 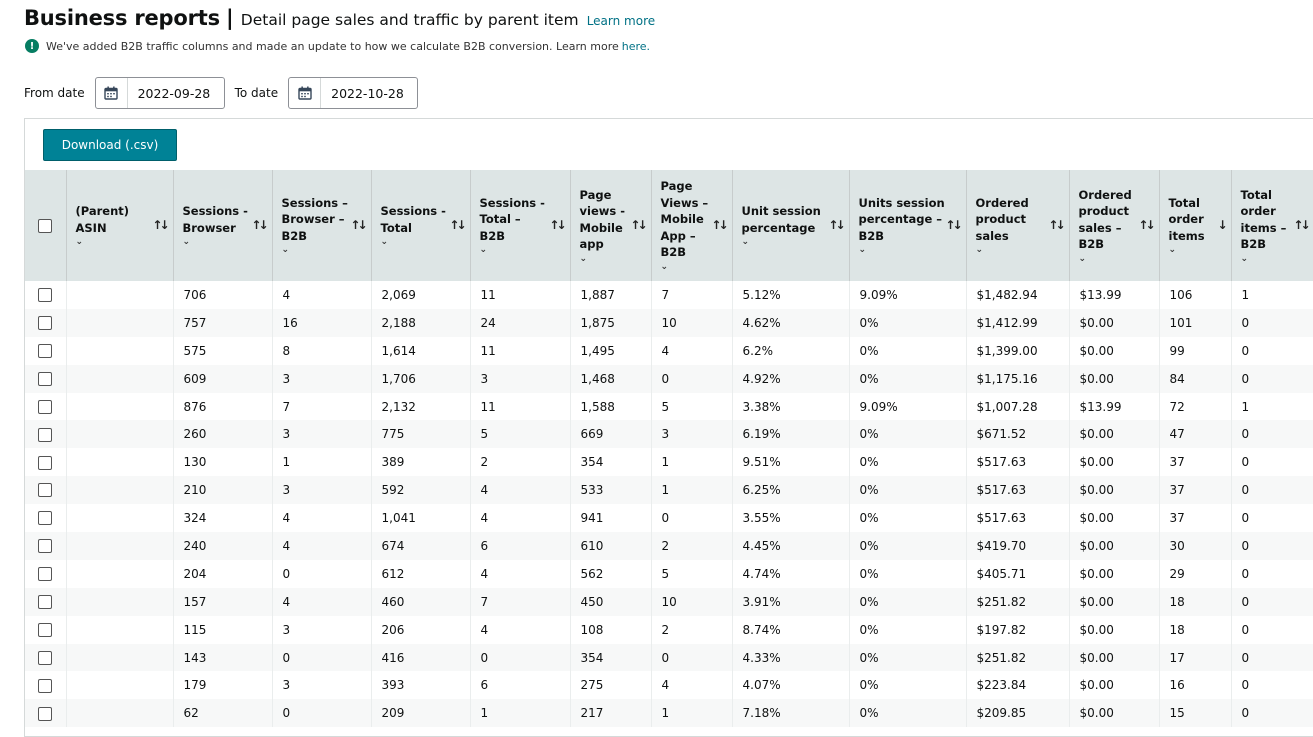 What do you see at coordinates (1114, 225) in the screenshot?
I see `column-header: Ordered product sales – B2B ⌄ ↑↓` at bounding box center [1114, 225].